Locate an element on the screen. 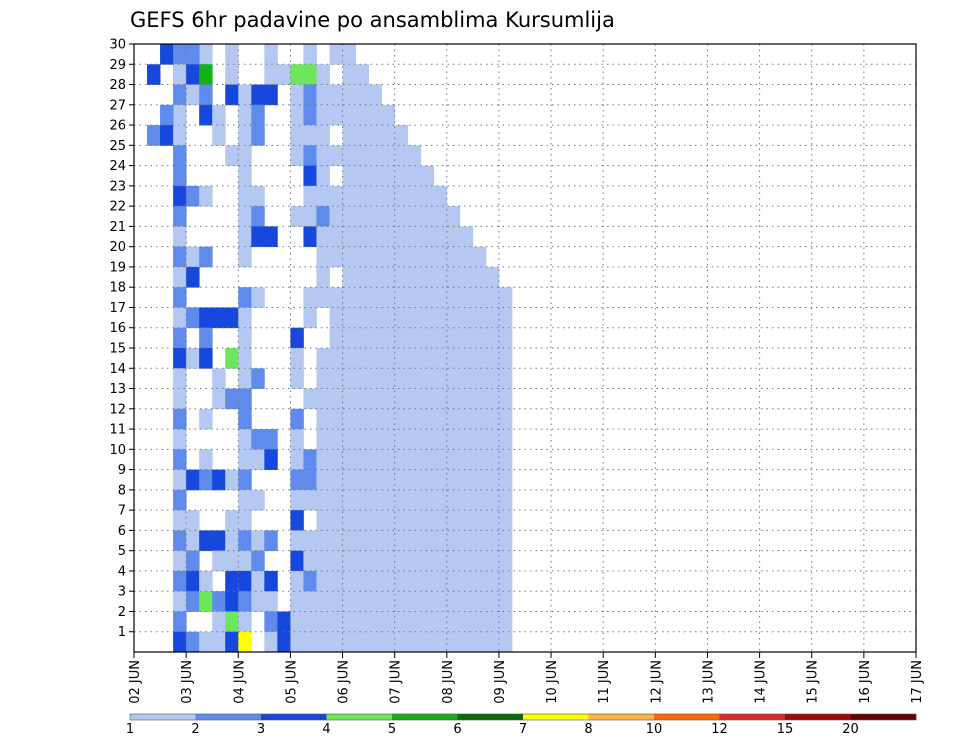 The image size is (960, 742). y-tick-label: 27 is located at coordinates (117, 105).